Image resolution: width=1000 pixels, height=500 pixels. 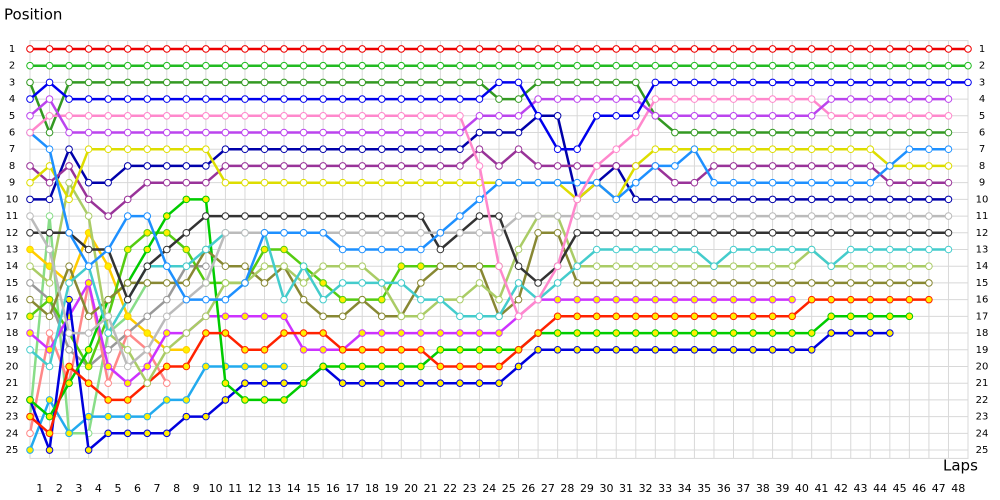 What do you see at coordinates (12, 49) in the screenshot?
I see `y-tick-label: 1` at bounding box center [12, 49].